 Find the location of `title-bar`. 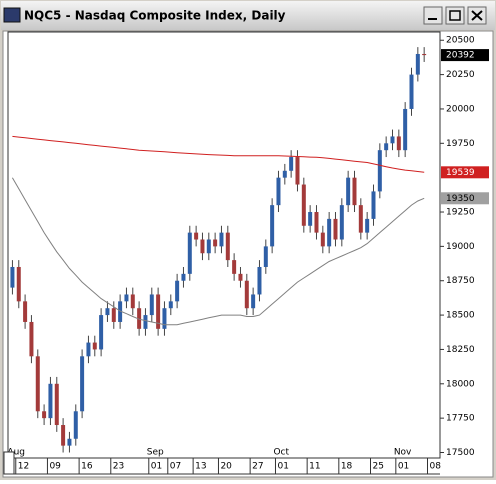

title-bar is located at coordinates (248, 15).